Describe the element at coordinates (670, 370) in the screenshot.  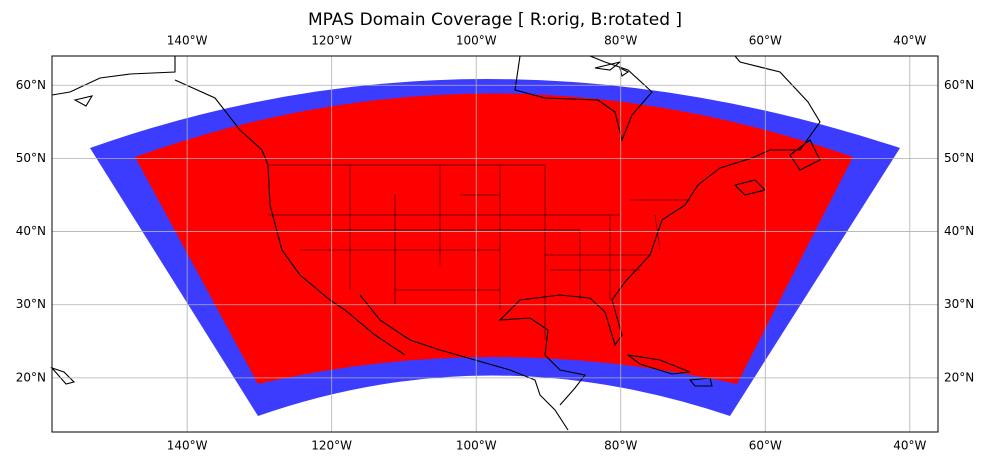
I see `cuba` at that location.